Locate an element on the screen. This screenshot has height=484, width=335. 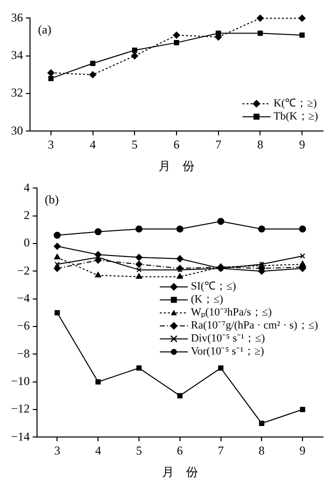
y-tick-label: 32 is located at coordinates (17, 93).